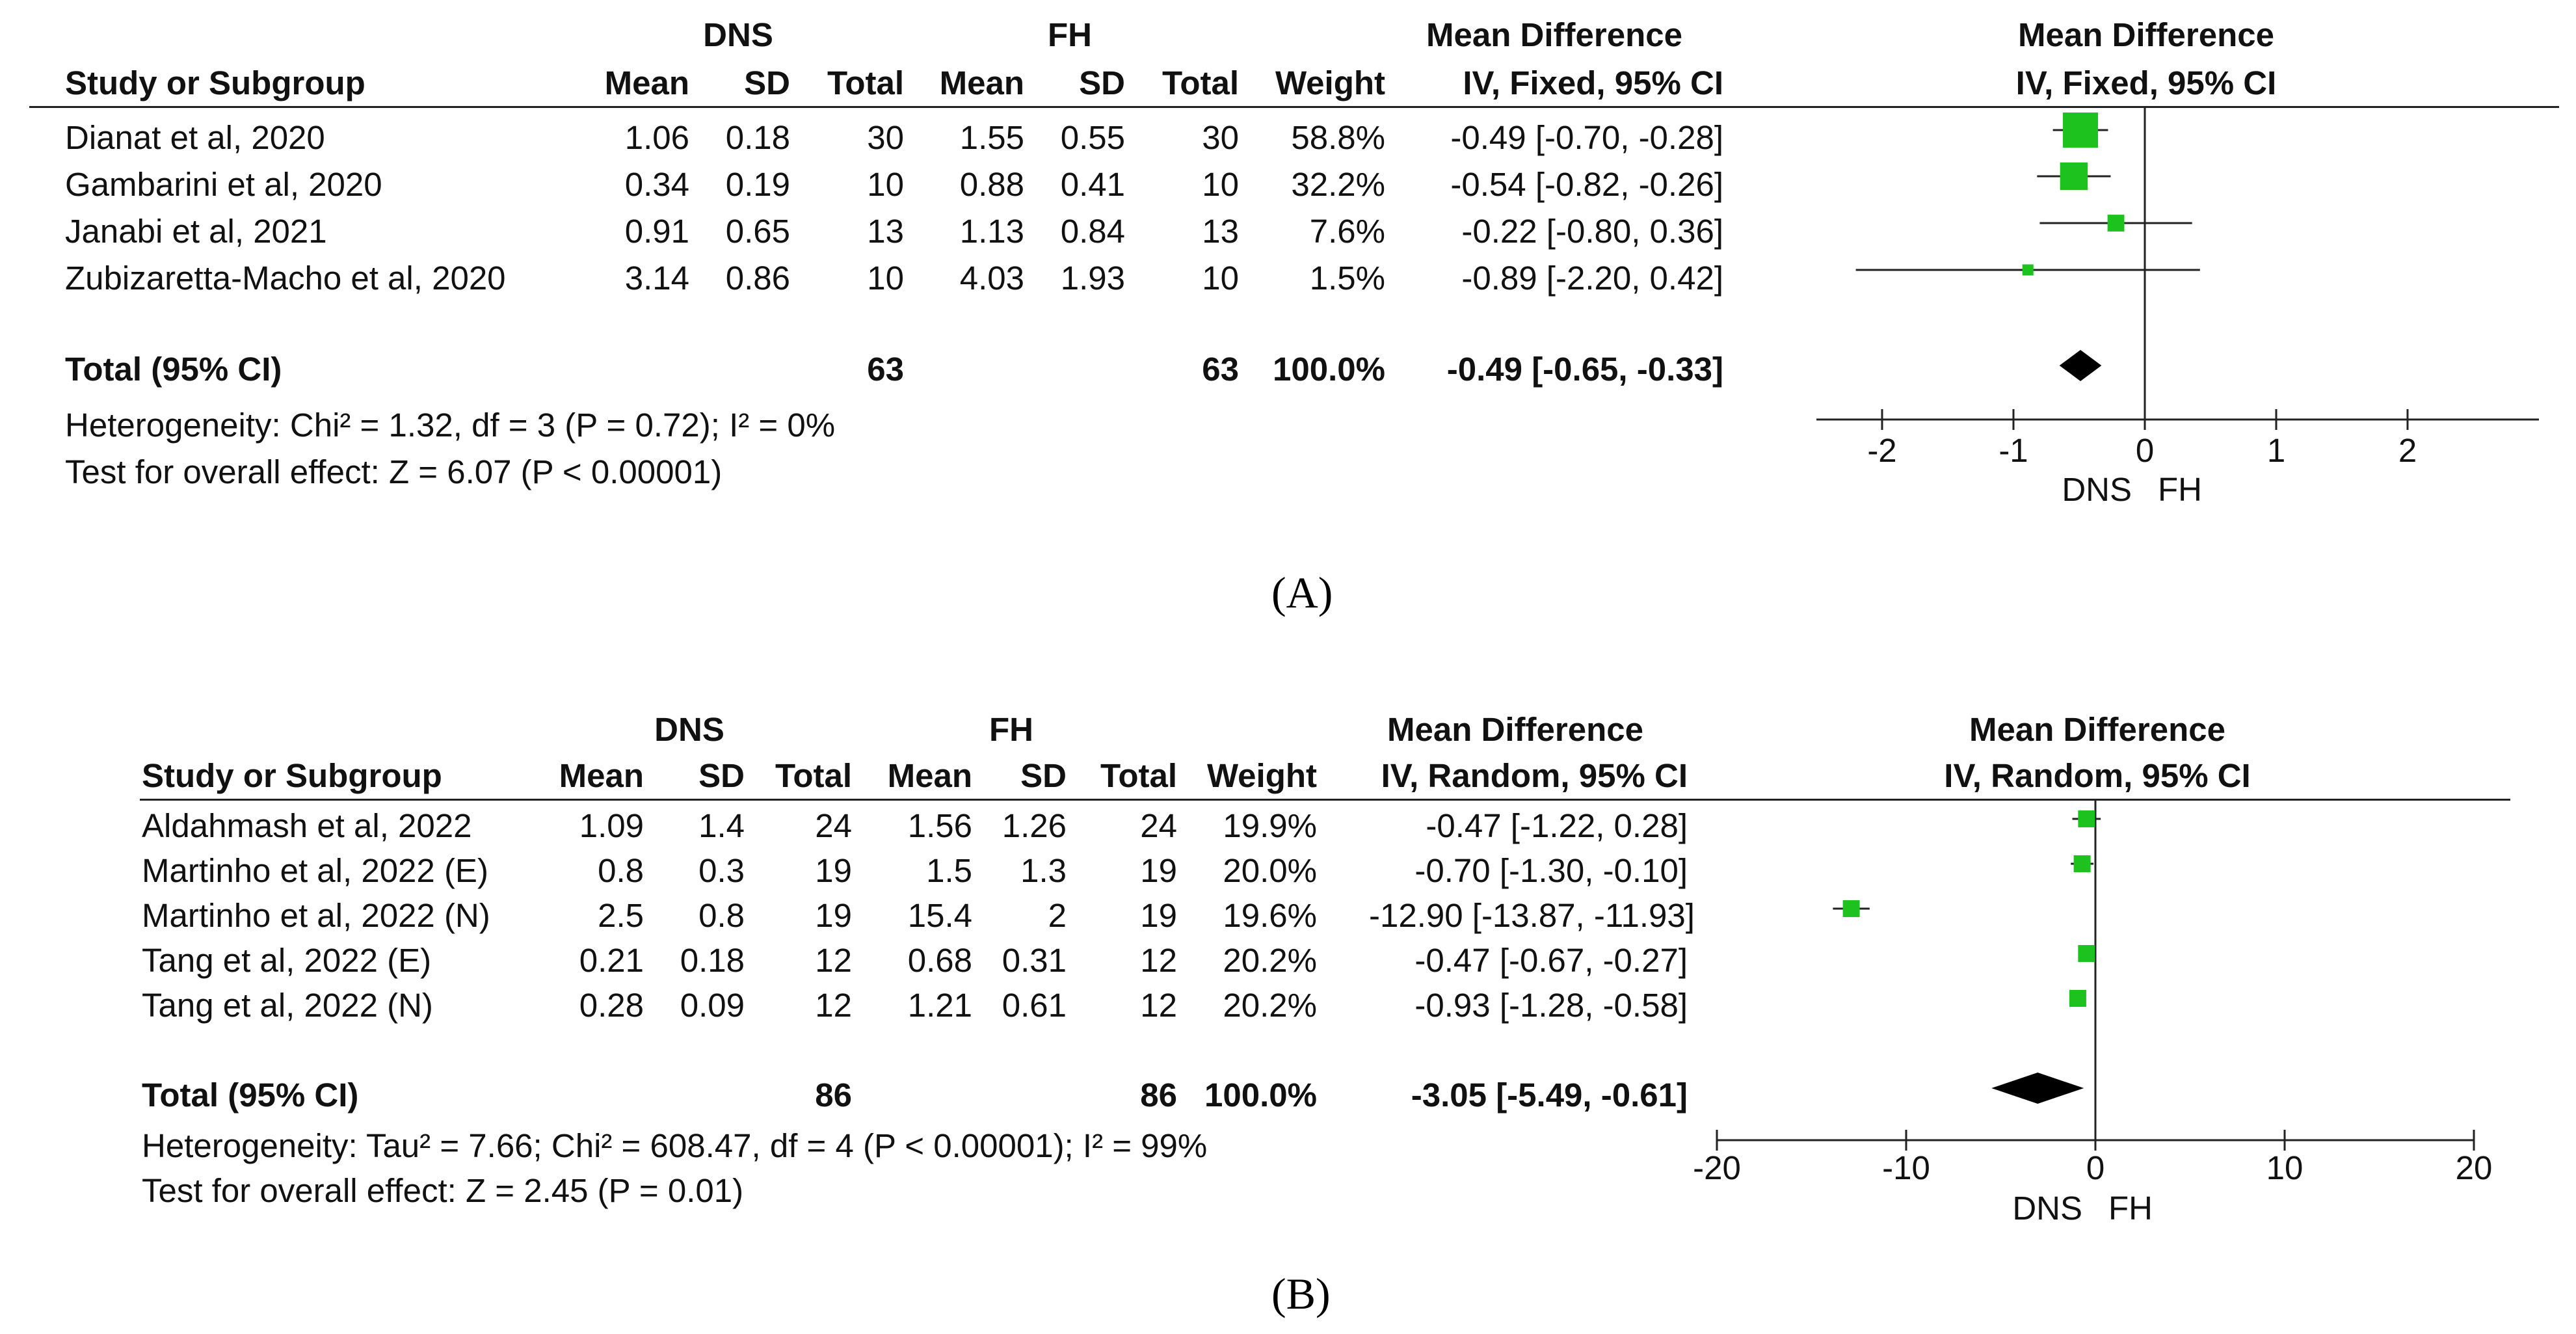 The height and width of the screenshot is (1334, 2576). I want to click on total2-cell: 13, so click(1220, 231).